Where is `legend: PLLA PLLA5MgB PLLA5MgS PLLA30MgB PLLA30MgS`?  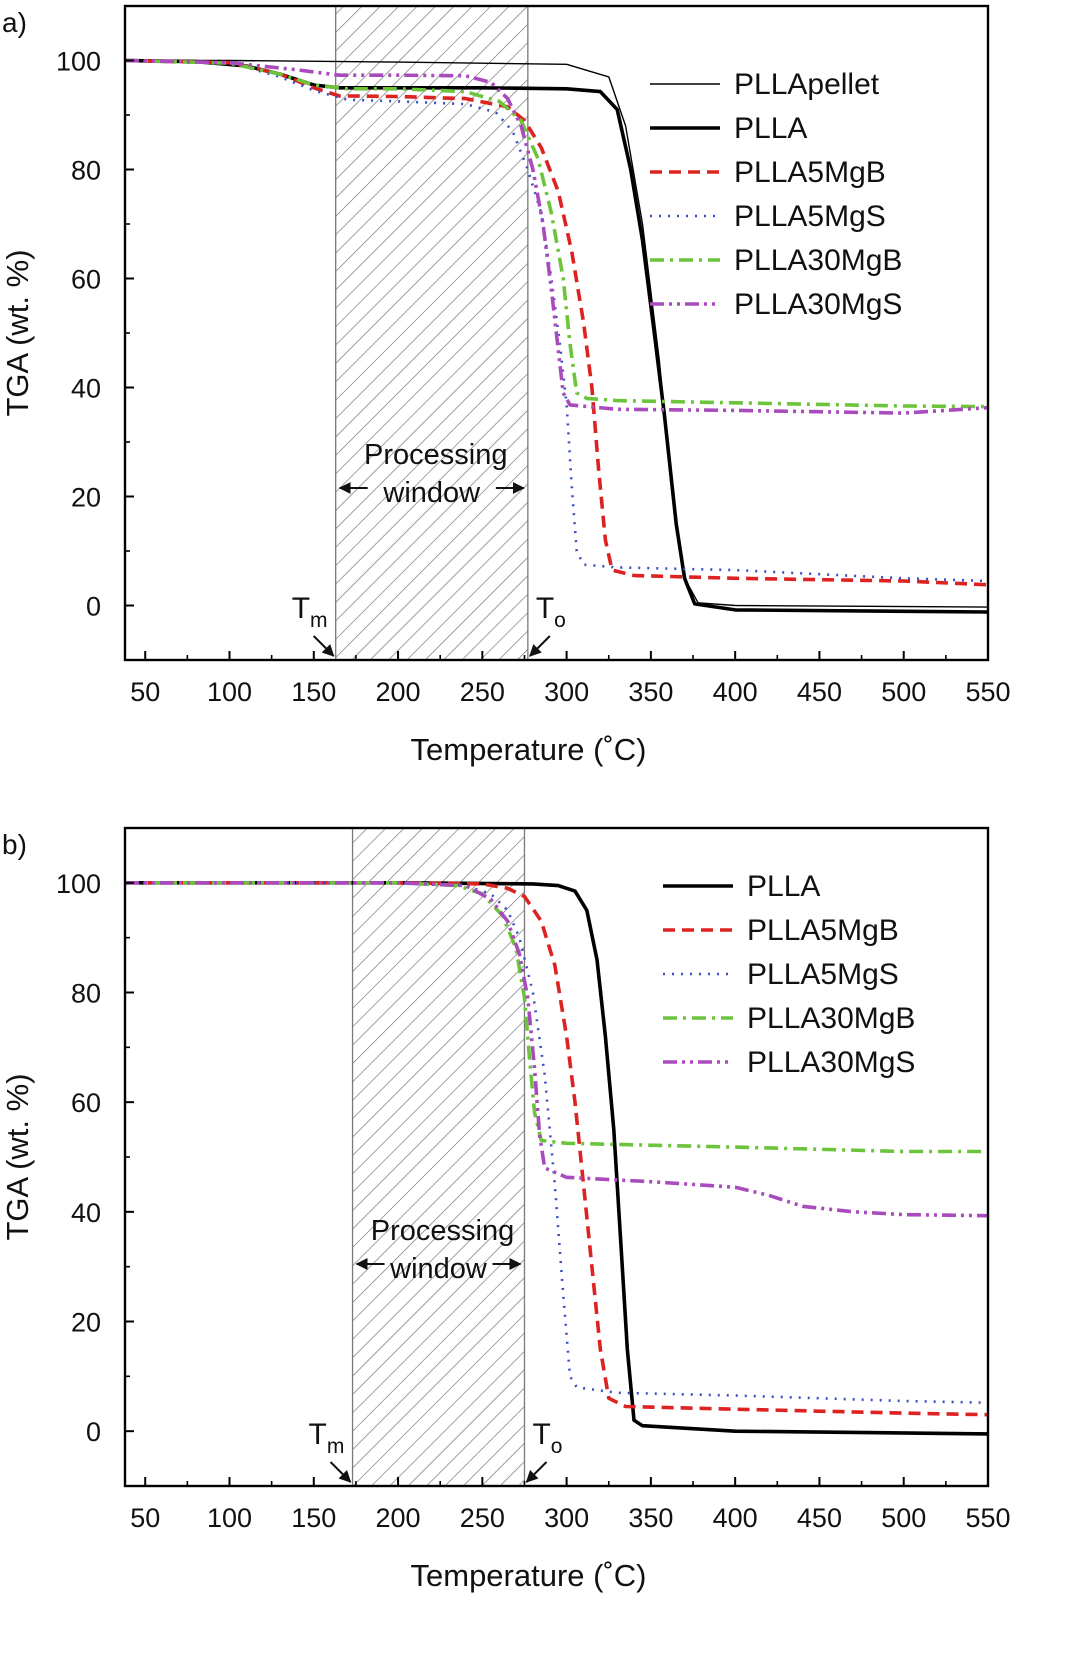 legend: PLLA PLLA5MgB PLLA5MgS PLLA30MgB PLLA30MgS is located at coordinates (789, 974).